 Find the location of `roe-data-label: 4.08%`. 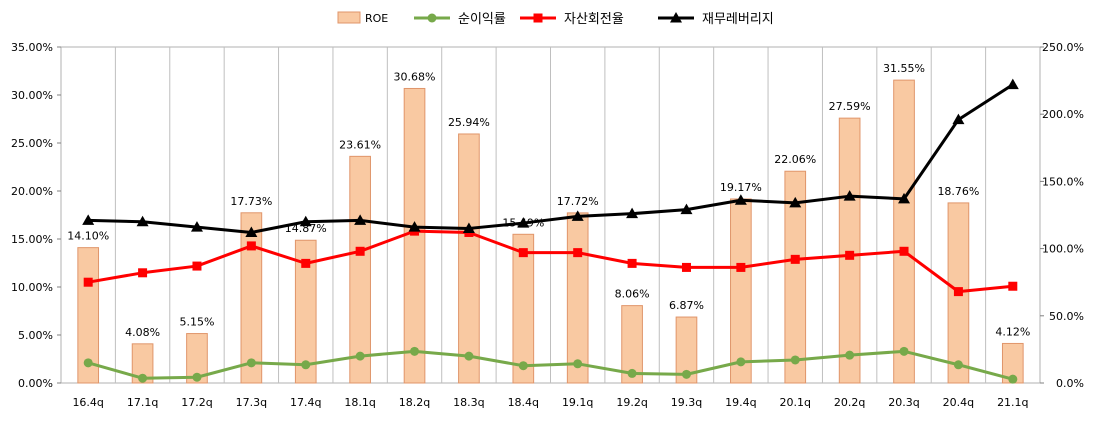

roe-data-label: 4.08% is located at coordinates (142, 332).